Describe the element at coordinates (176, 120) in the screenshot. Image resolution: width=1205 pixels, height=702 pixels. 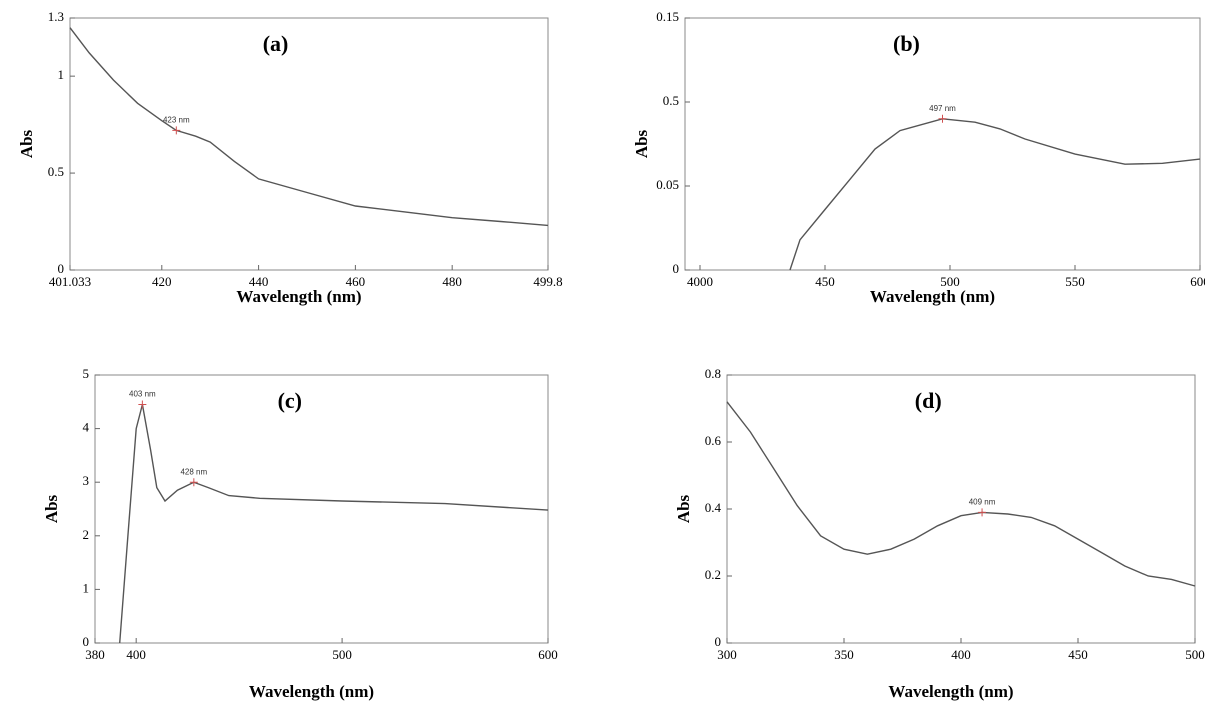
I see `peak-label: 423 nm` at that location.